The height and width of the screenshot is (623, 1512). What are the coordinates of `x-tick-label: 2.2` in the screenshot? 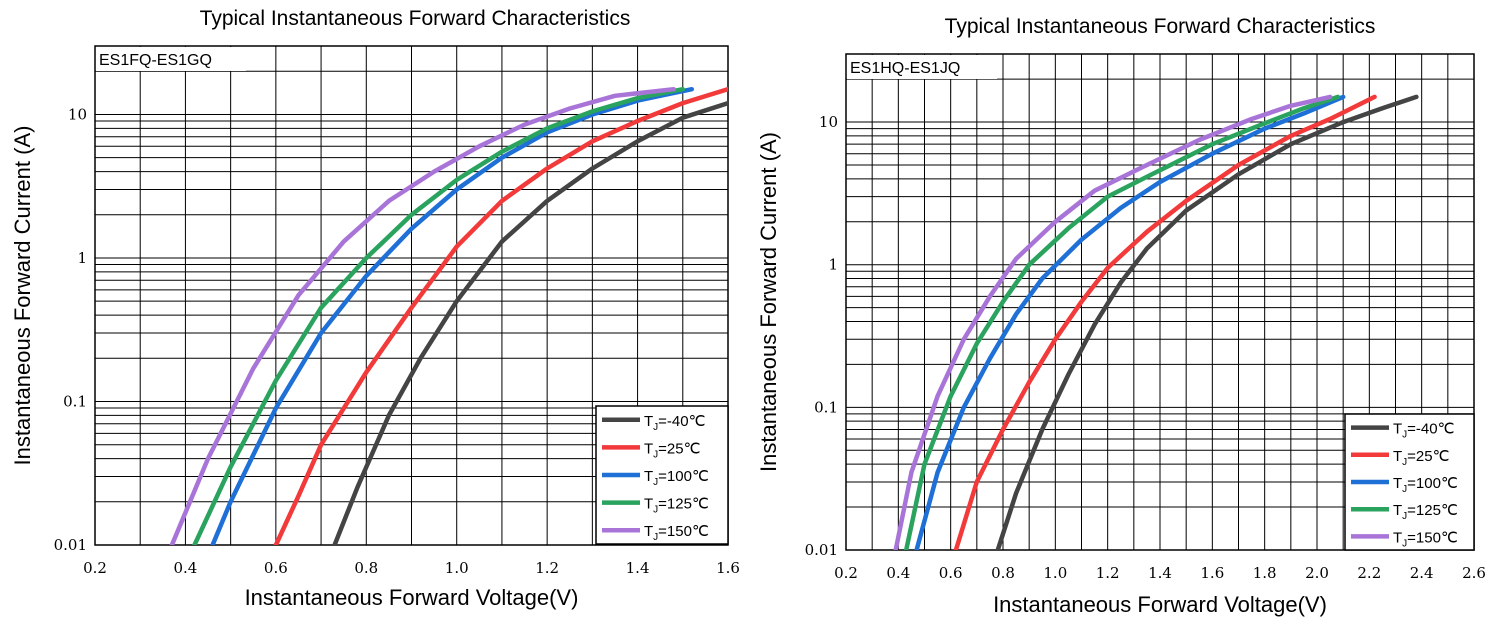 It's located at (1369, 573).